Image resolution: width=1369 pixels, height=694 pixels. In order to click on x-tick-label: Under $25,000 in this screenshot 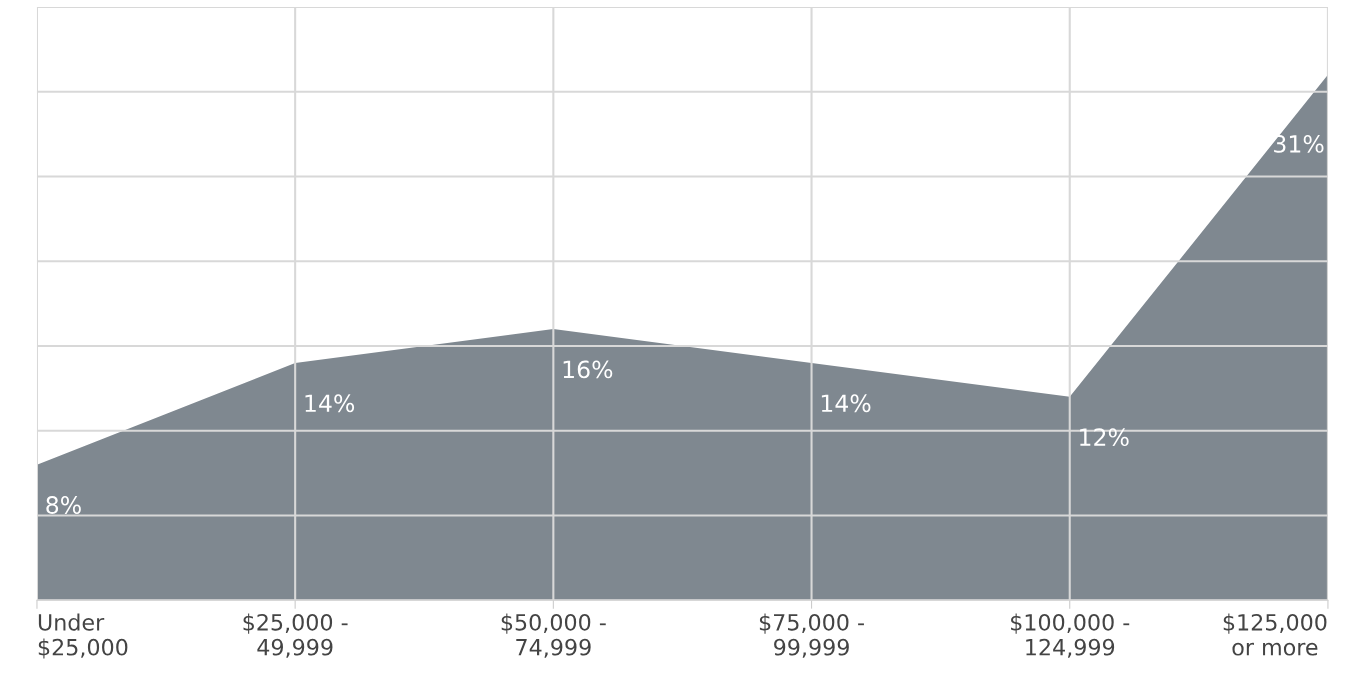, I will do `click(83, 636)`.